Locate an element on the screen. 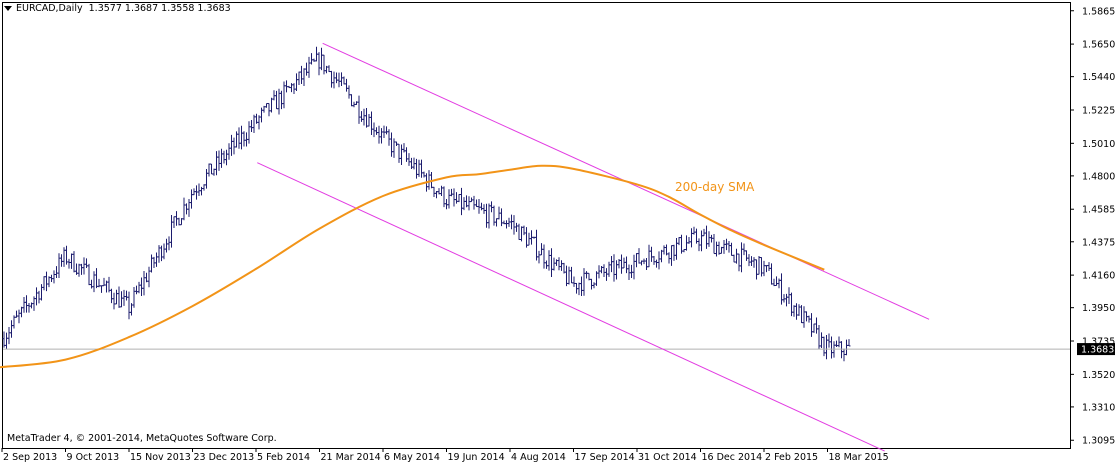 The width and height of the screenshot is (1115, 469). x-tick-label: 18 Mar 2015 is located at coordinates (859, 457).